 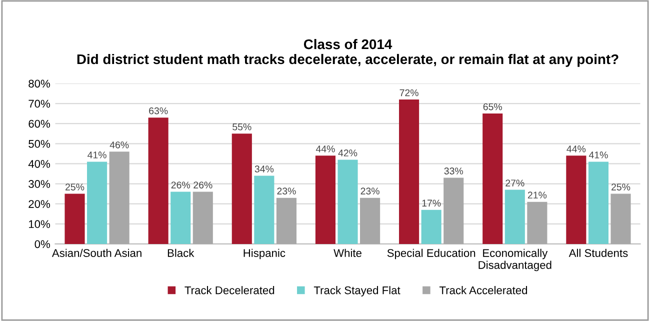 What do you see at coordinates (39, 204) in the screenshot?
I see `y-tick-label: 20%` at bounding box center [39, 204].